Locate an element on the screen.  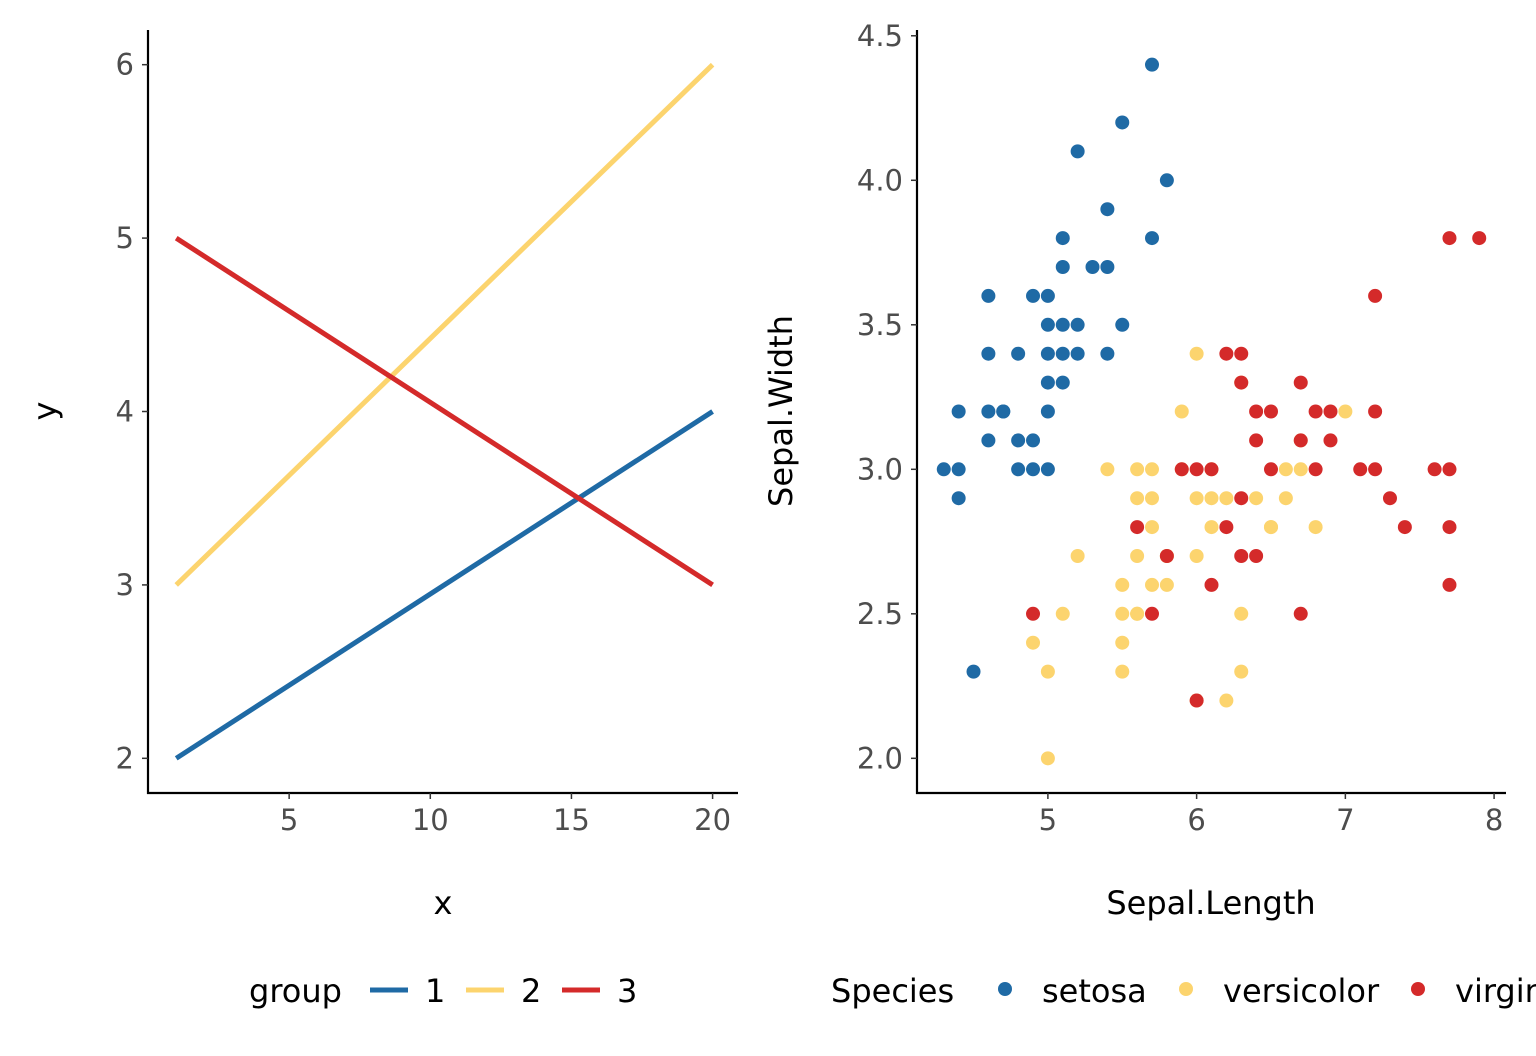
left-y-tick-label: 5 is located at coordinates (125, 238).